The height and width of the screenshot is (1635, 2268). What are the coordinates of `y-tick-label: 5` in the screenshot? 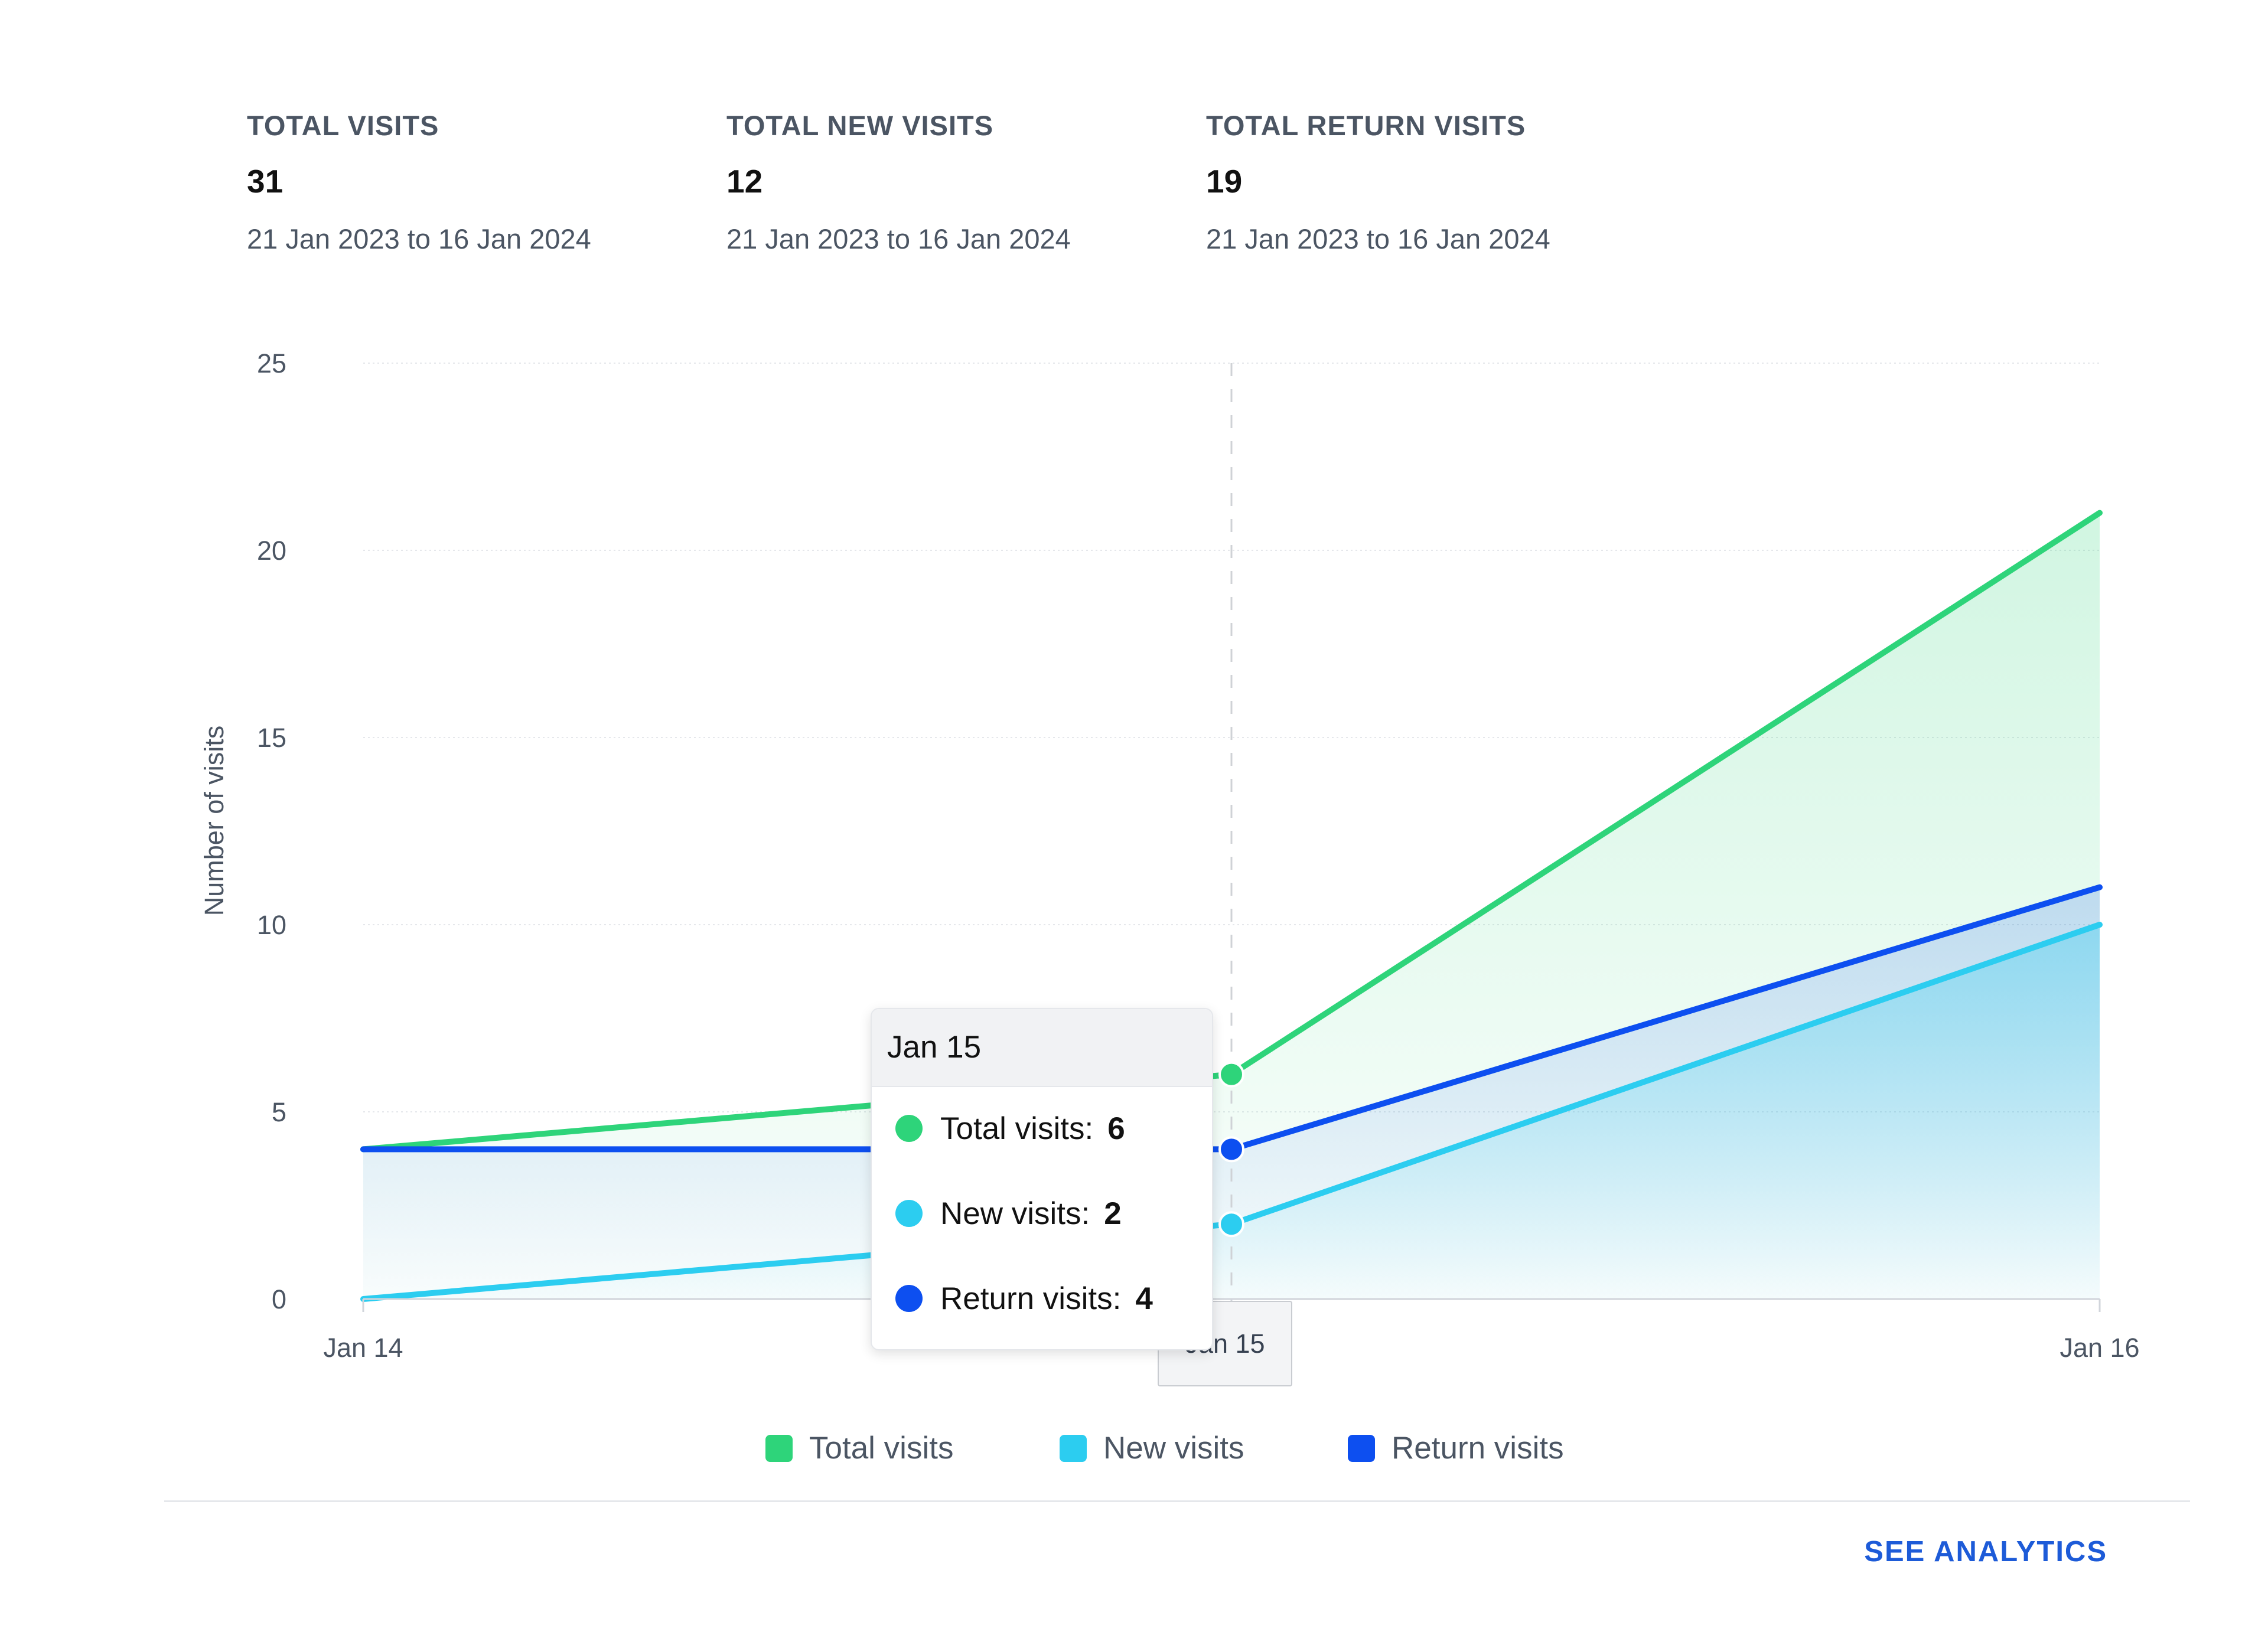 It's located at (279, 1112).